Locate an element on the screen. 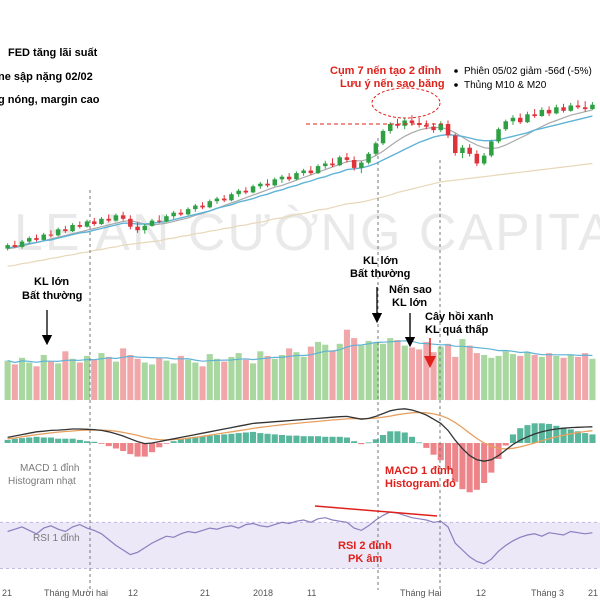 This screenshot has height=600, width=600. vol-annotation-1-line2: Bất thường is located at coordinates (52, 296).